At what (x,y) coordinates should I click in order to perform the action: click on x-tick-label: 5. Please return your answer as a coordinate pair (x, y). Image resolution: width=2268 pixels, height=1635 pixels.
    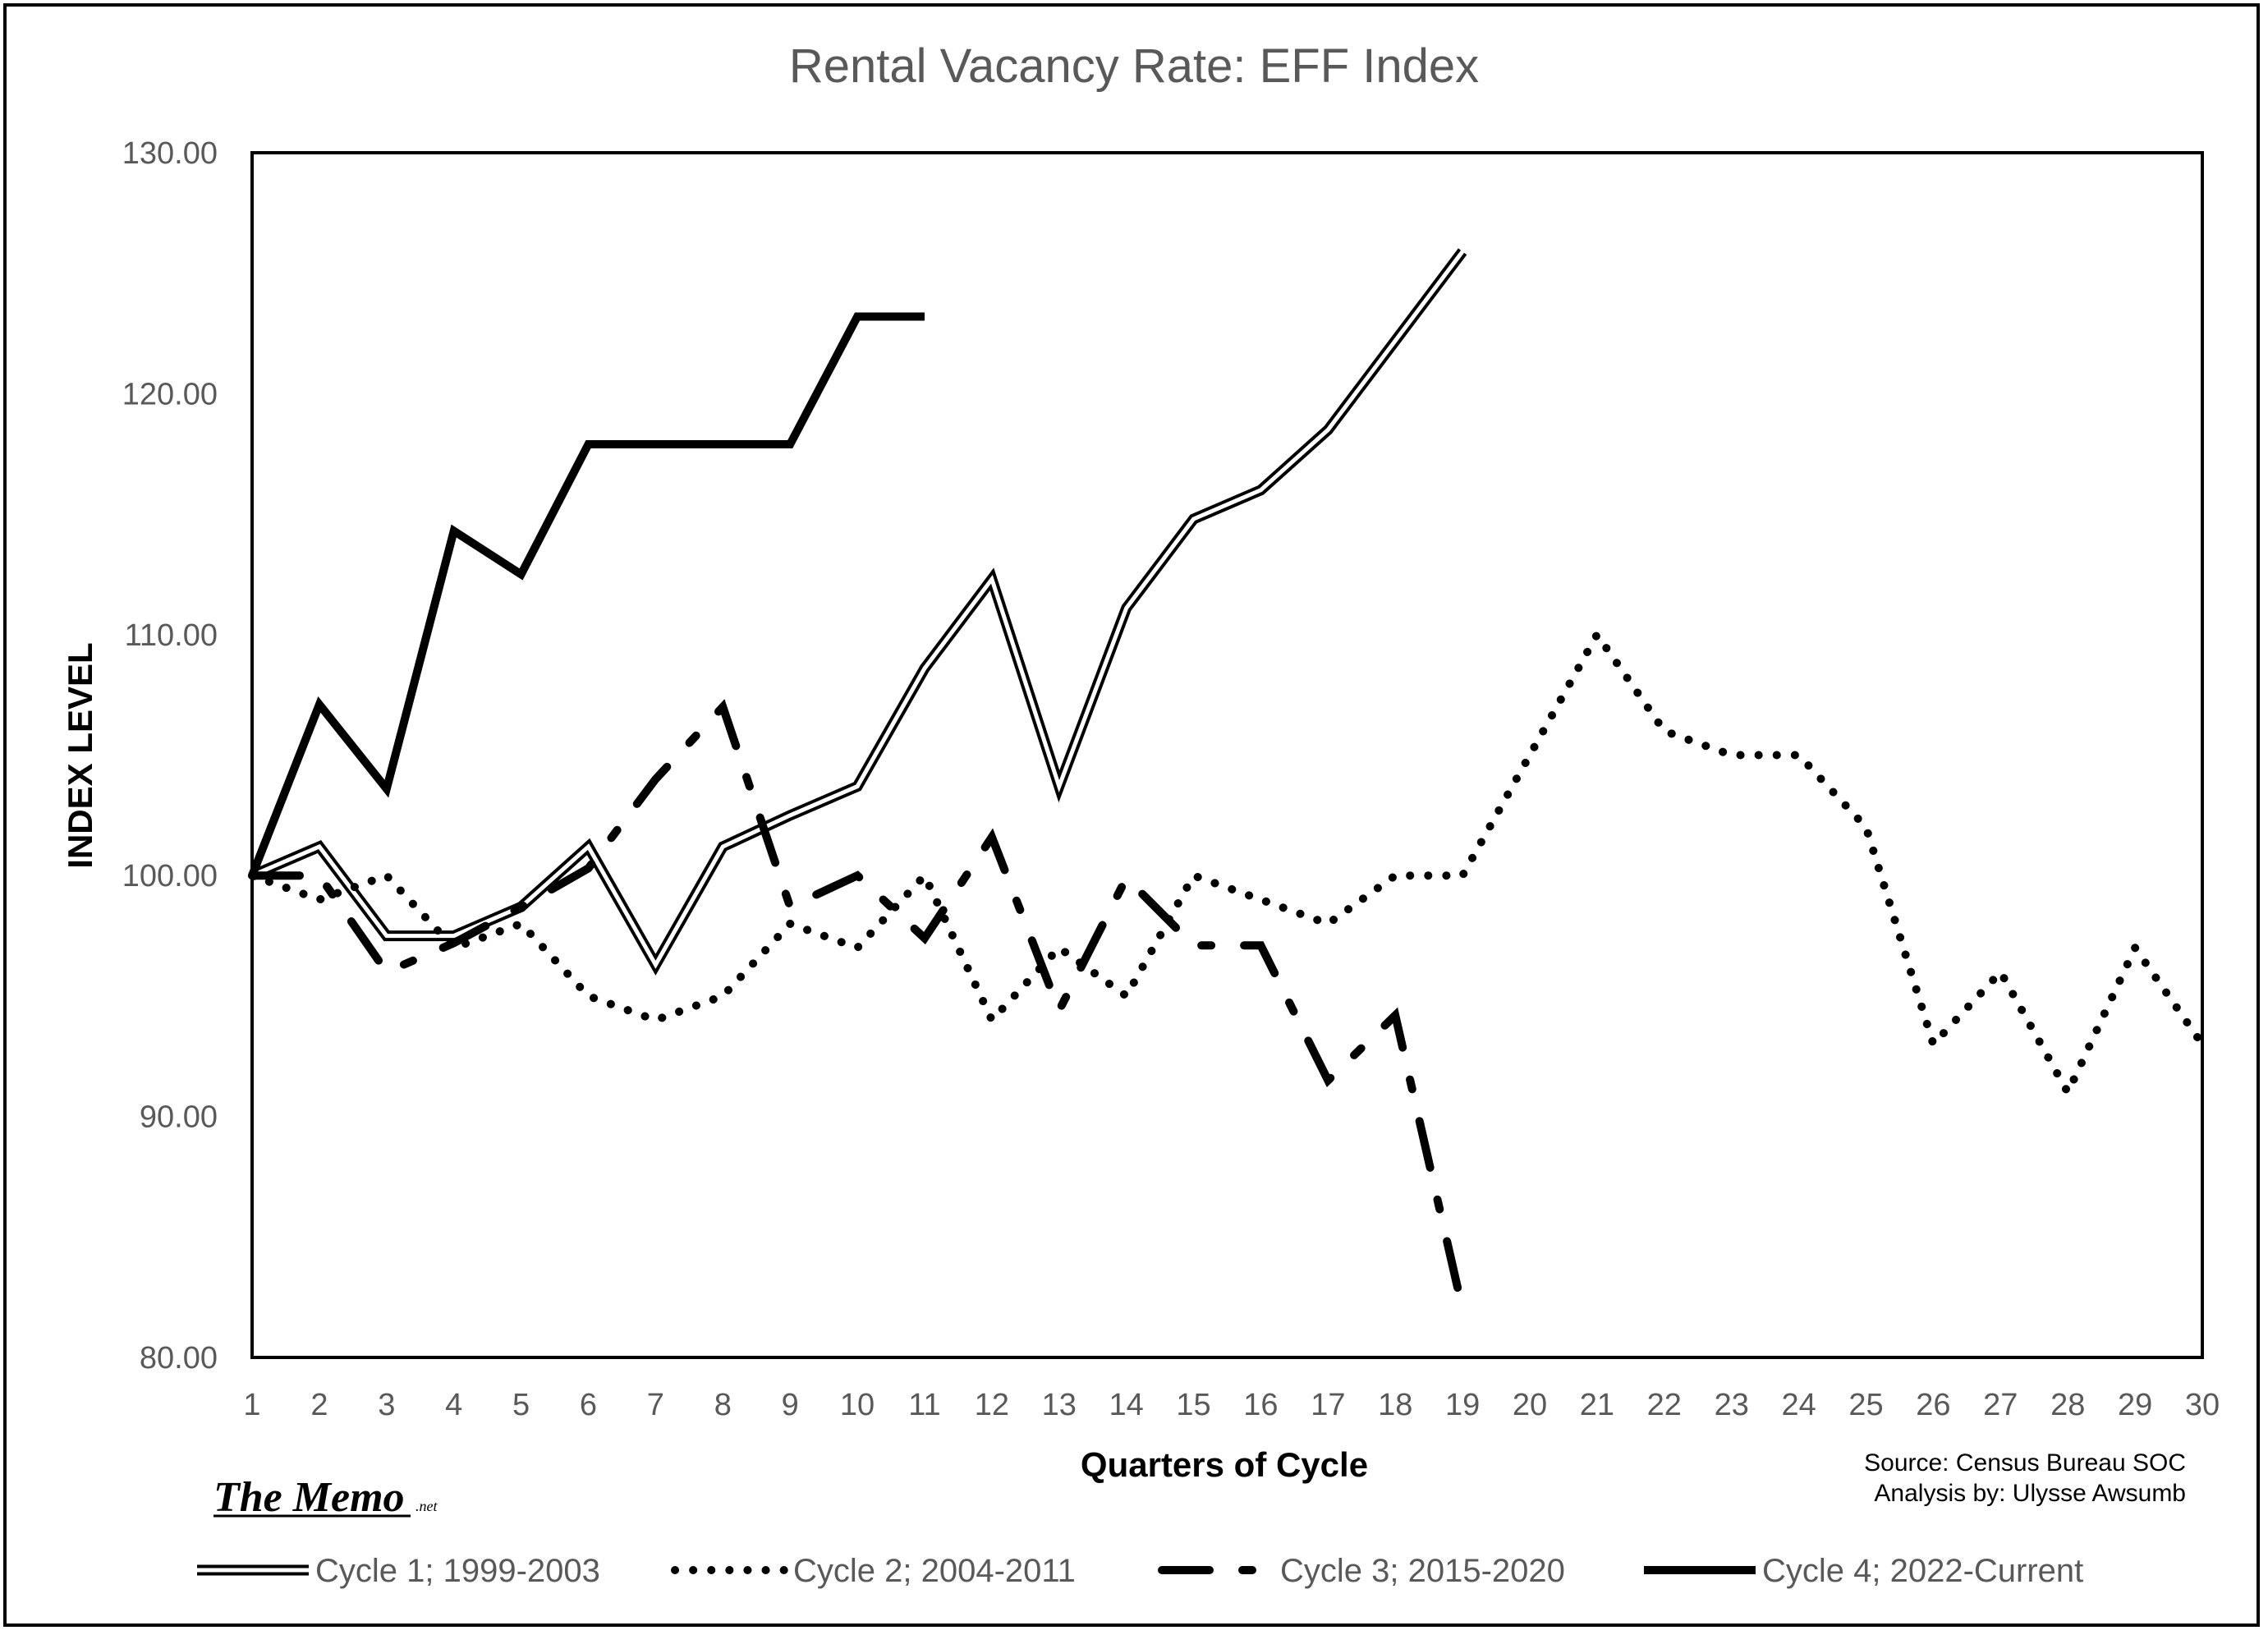
    Looking at the image, I should click on (521, 1405).